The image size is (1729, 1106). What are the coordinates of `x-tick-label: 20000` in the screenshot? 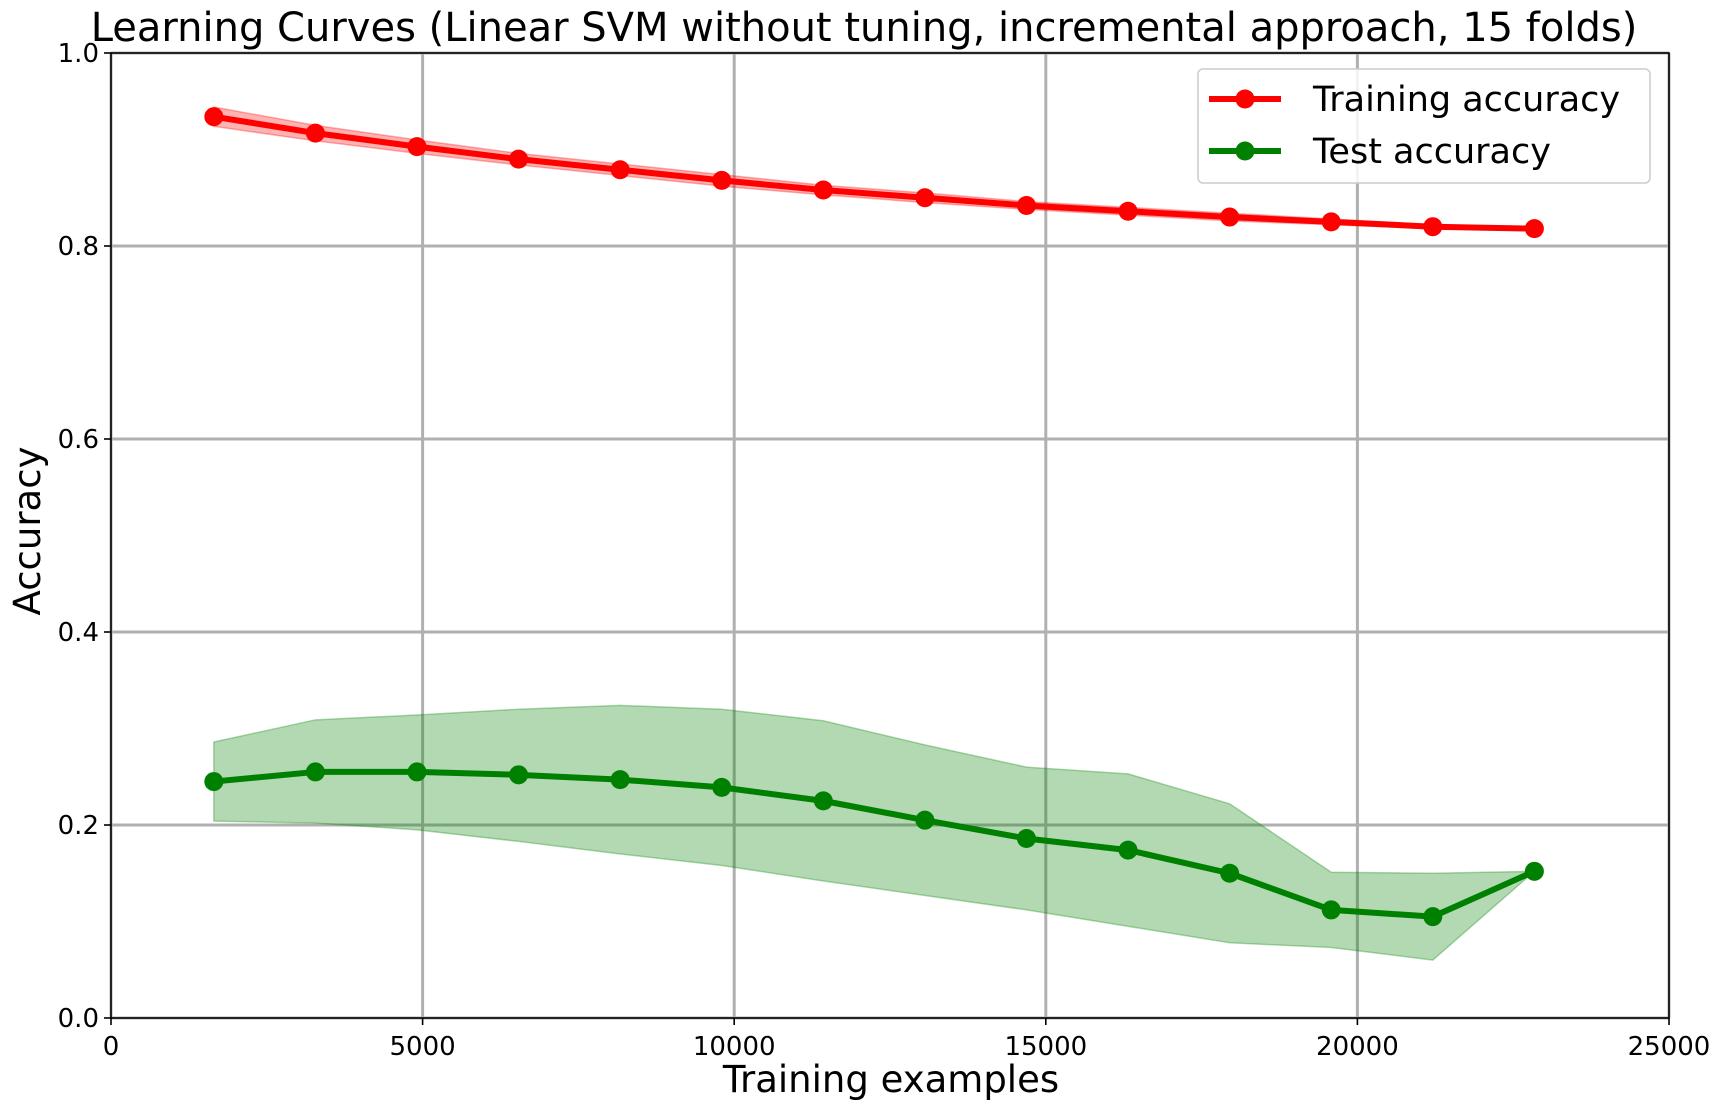 It's located at (1357, 1047).